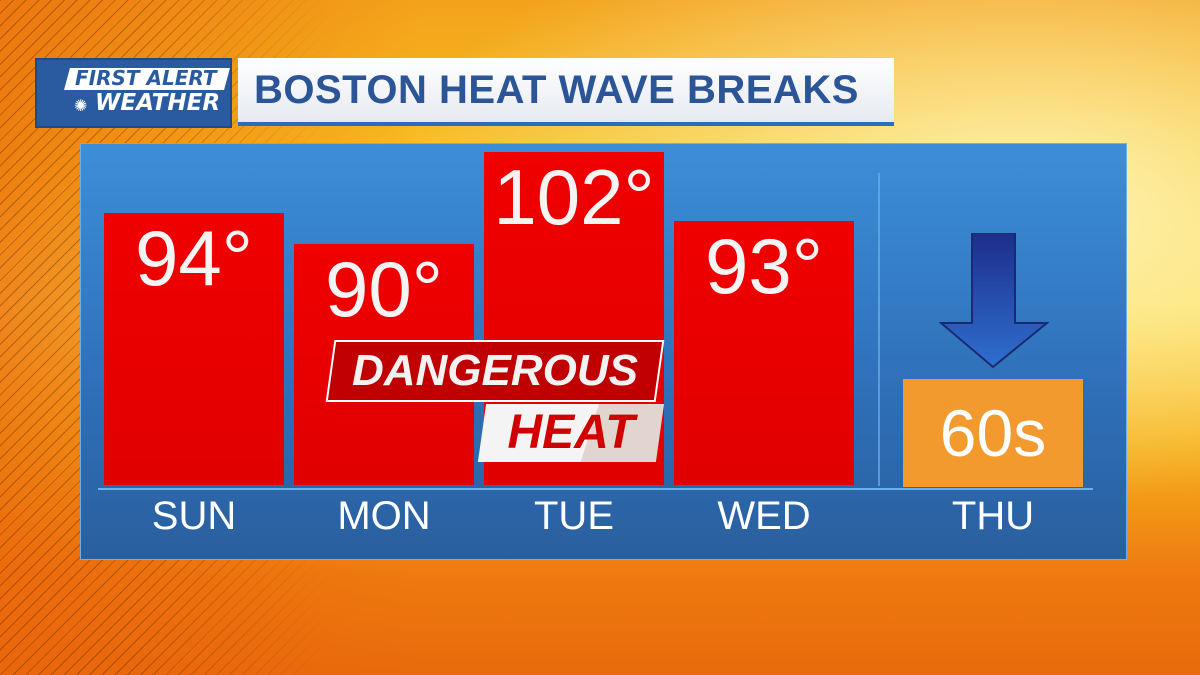 This screenshot has height=675, width=1200. I want to click on day-label-tue: TUE, so click(574, 516).